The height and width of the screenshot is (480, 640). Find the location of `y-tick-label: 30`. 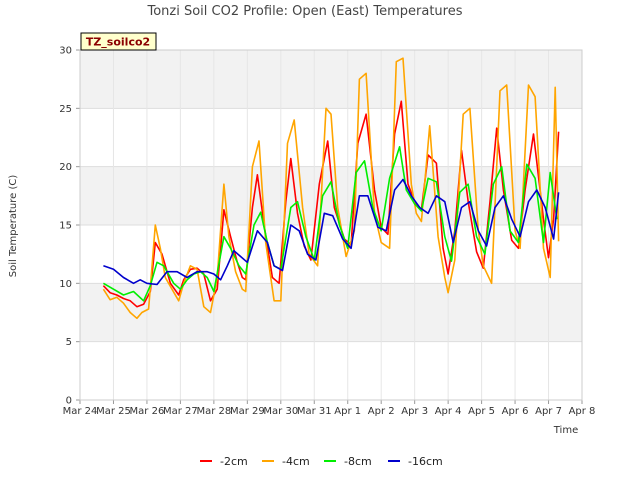

y-tick-label: 30 is located at coordinates (65, 51).